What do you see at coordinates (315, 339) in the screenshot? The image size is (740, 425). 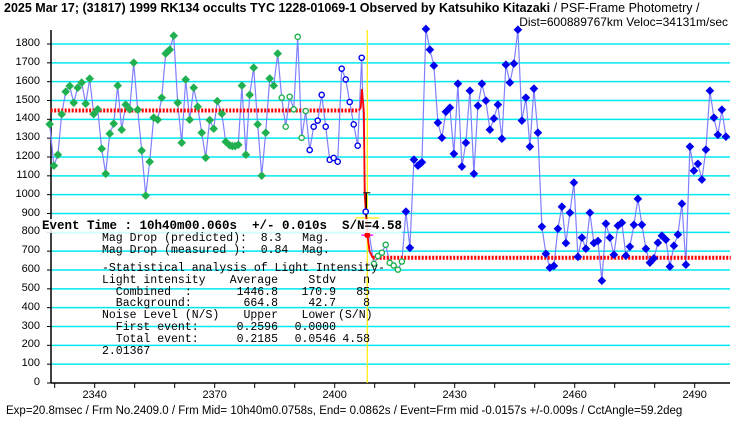 I see `stat-table-cell: 0.0546` at bounding box center [315, 339].